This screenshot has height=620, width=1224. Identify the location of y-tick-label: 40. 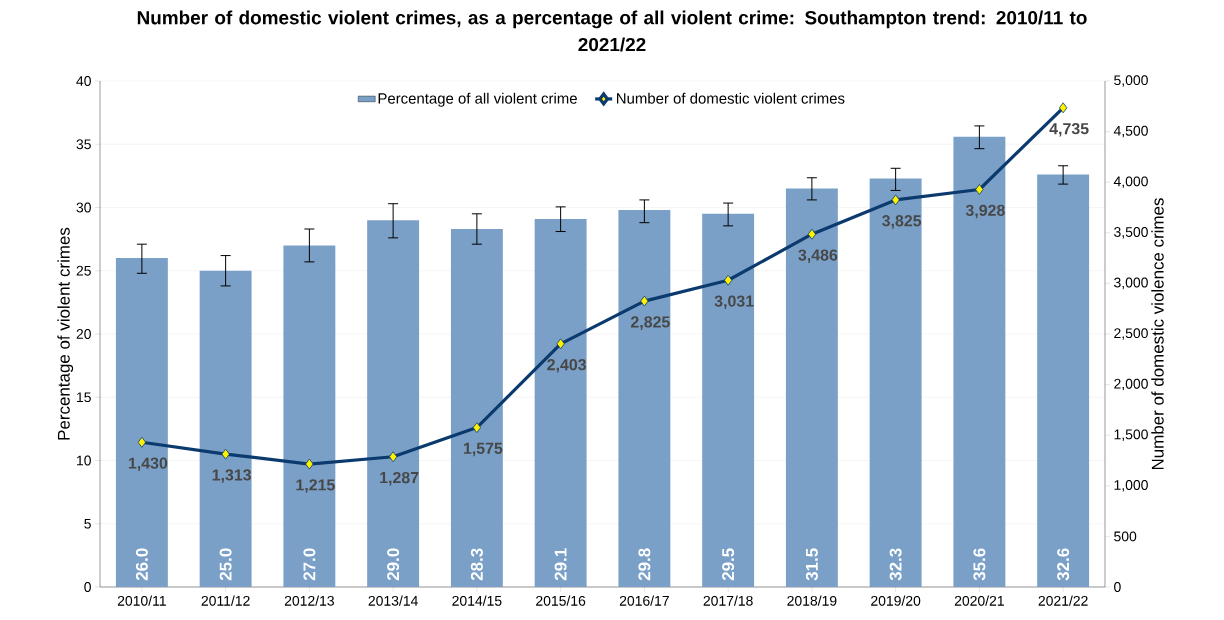
(83, 81).